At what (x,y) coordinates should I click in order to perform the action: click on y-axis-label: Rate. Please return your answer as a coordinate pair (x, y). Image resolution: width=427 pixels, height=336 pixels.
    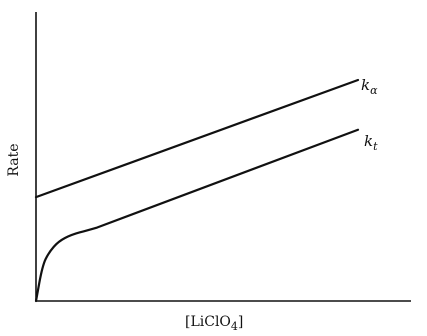
    Looking at the image, I should click on (14, 159).